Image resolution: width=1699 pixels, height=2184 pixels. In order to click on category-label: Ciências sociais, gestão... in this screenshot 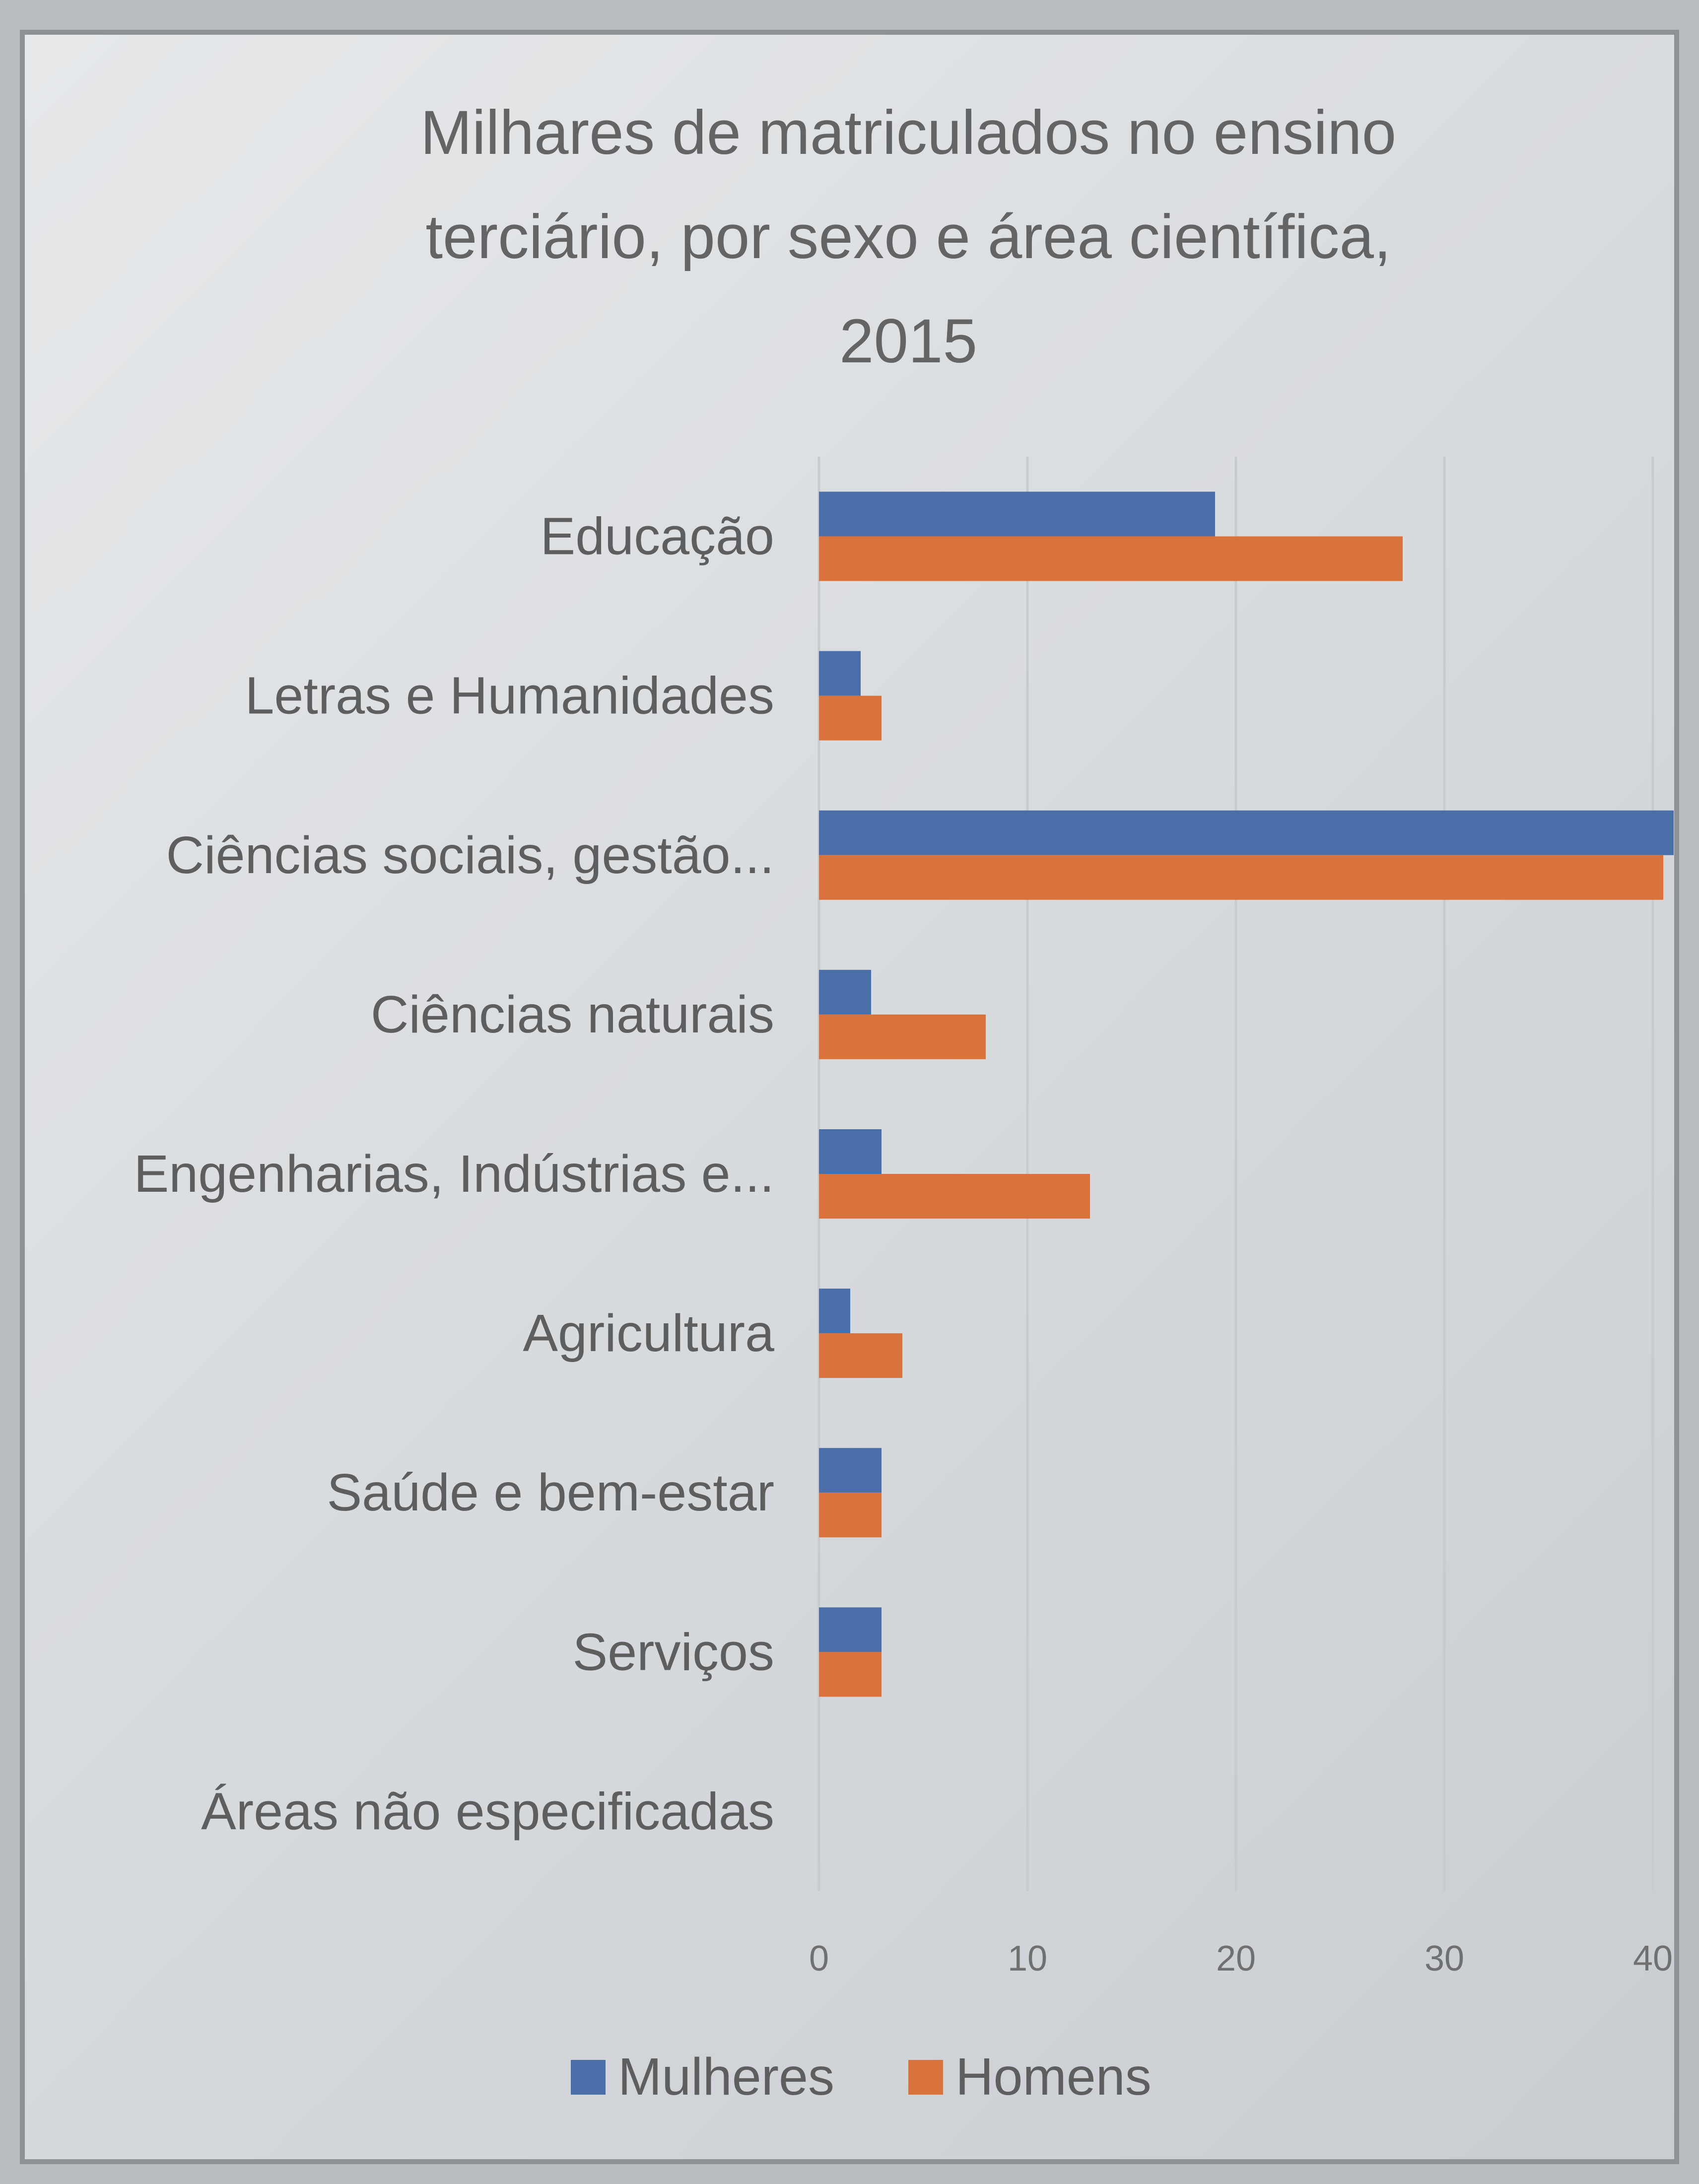, I will do `click(470, 855)`.